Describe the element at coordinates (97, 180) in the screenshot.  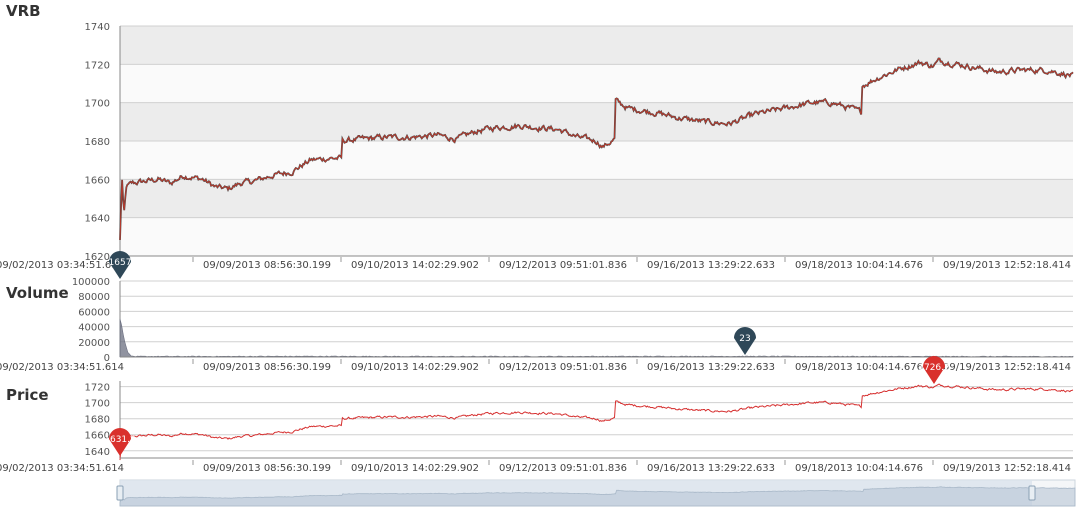
I see `vrb-y-tick-1660: 1660` at that location.